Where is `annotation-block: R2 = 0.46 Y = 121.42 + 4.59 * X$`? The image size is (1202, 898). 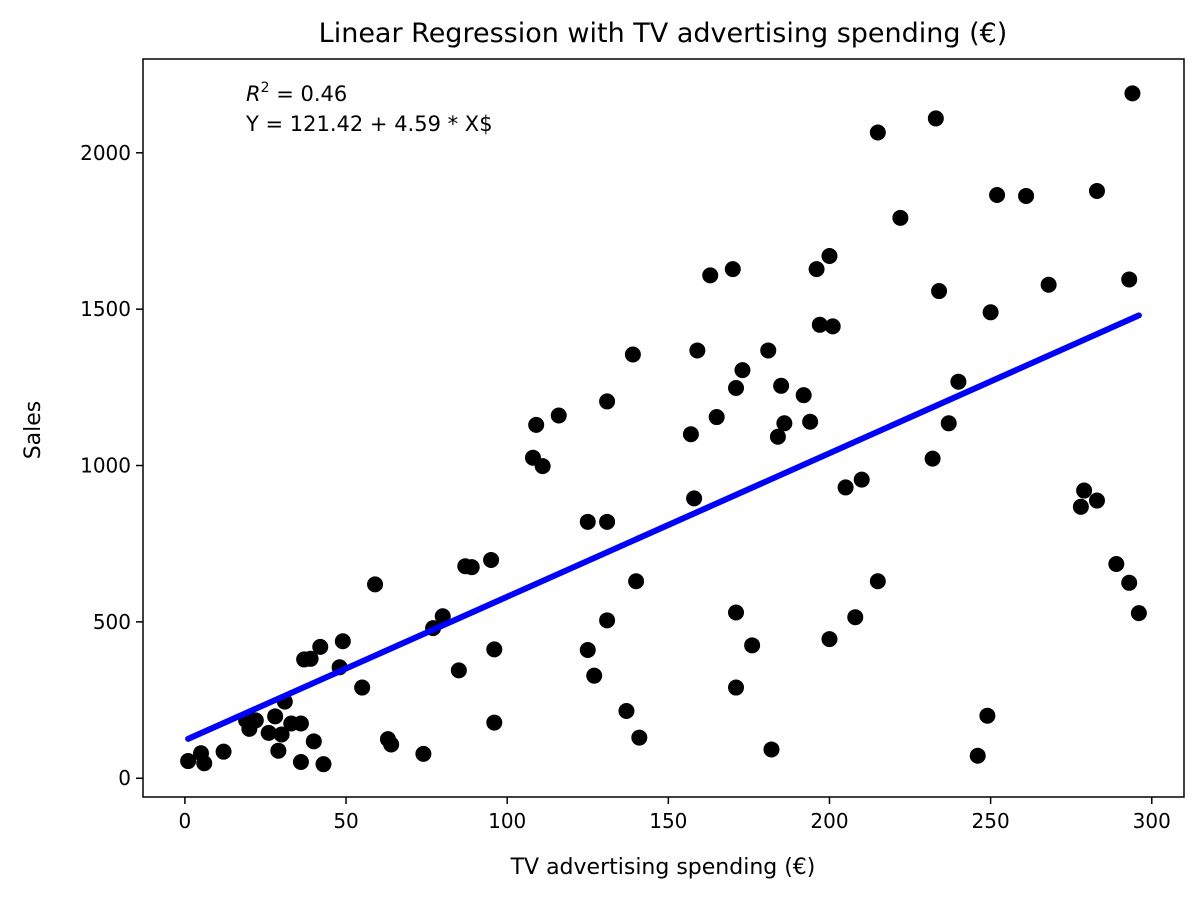
annotation-block: R2 = 0.46 Y = 121.42 + 4.59 * X$ is located at coordinates (369, 108).